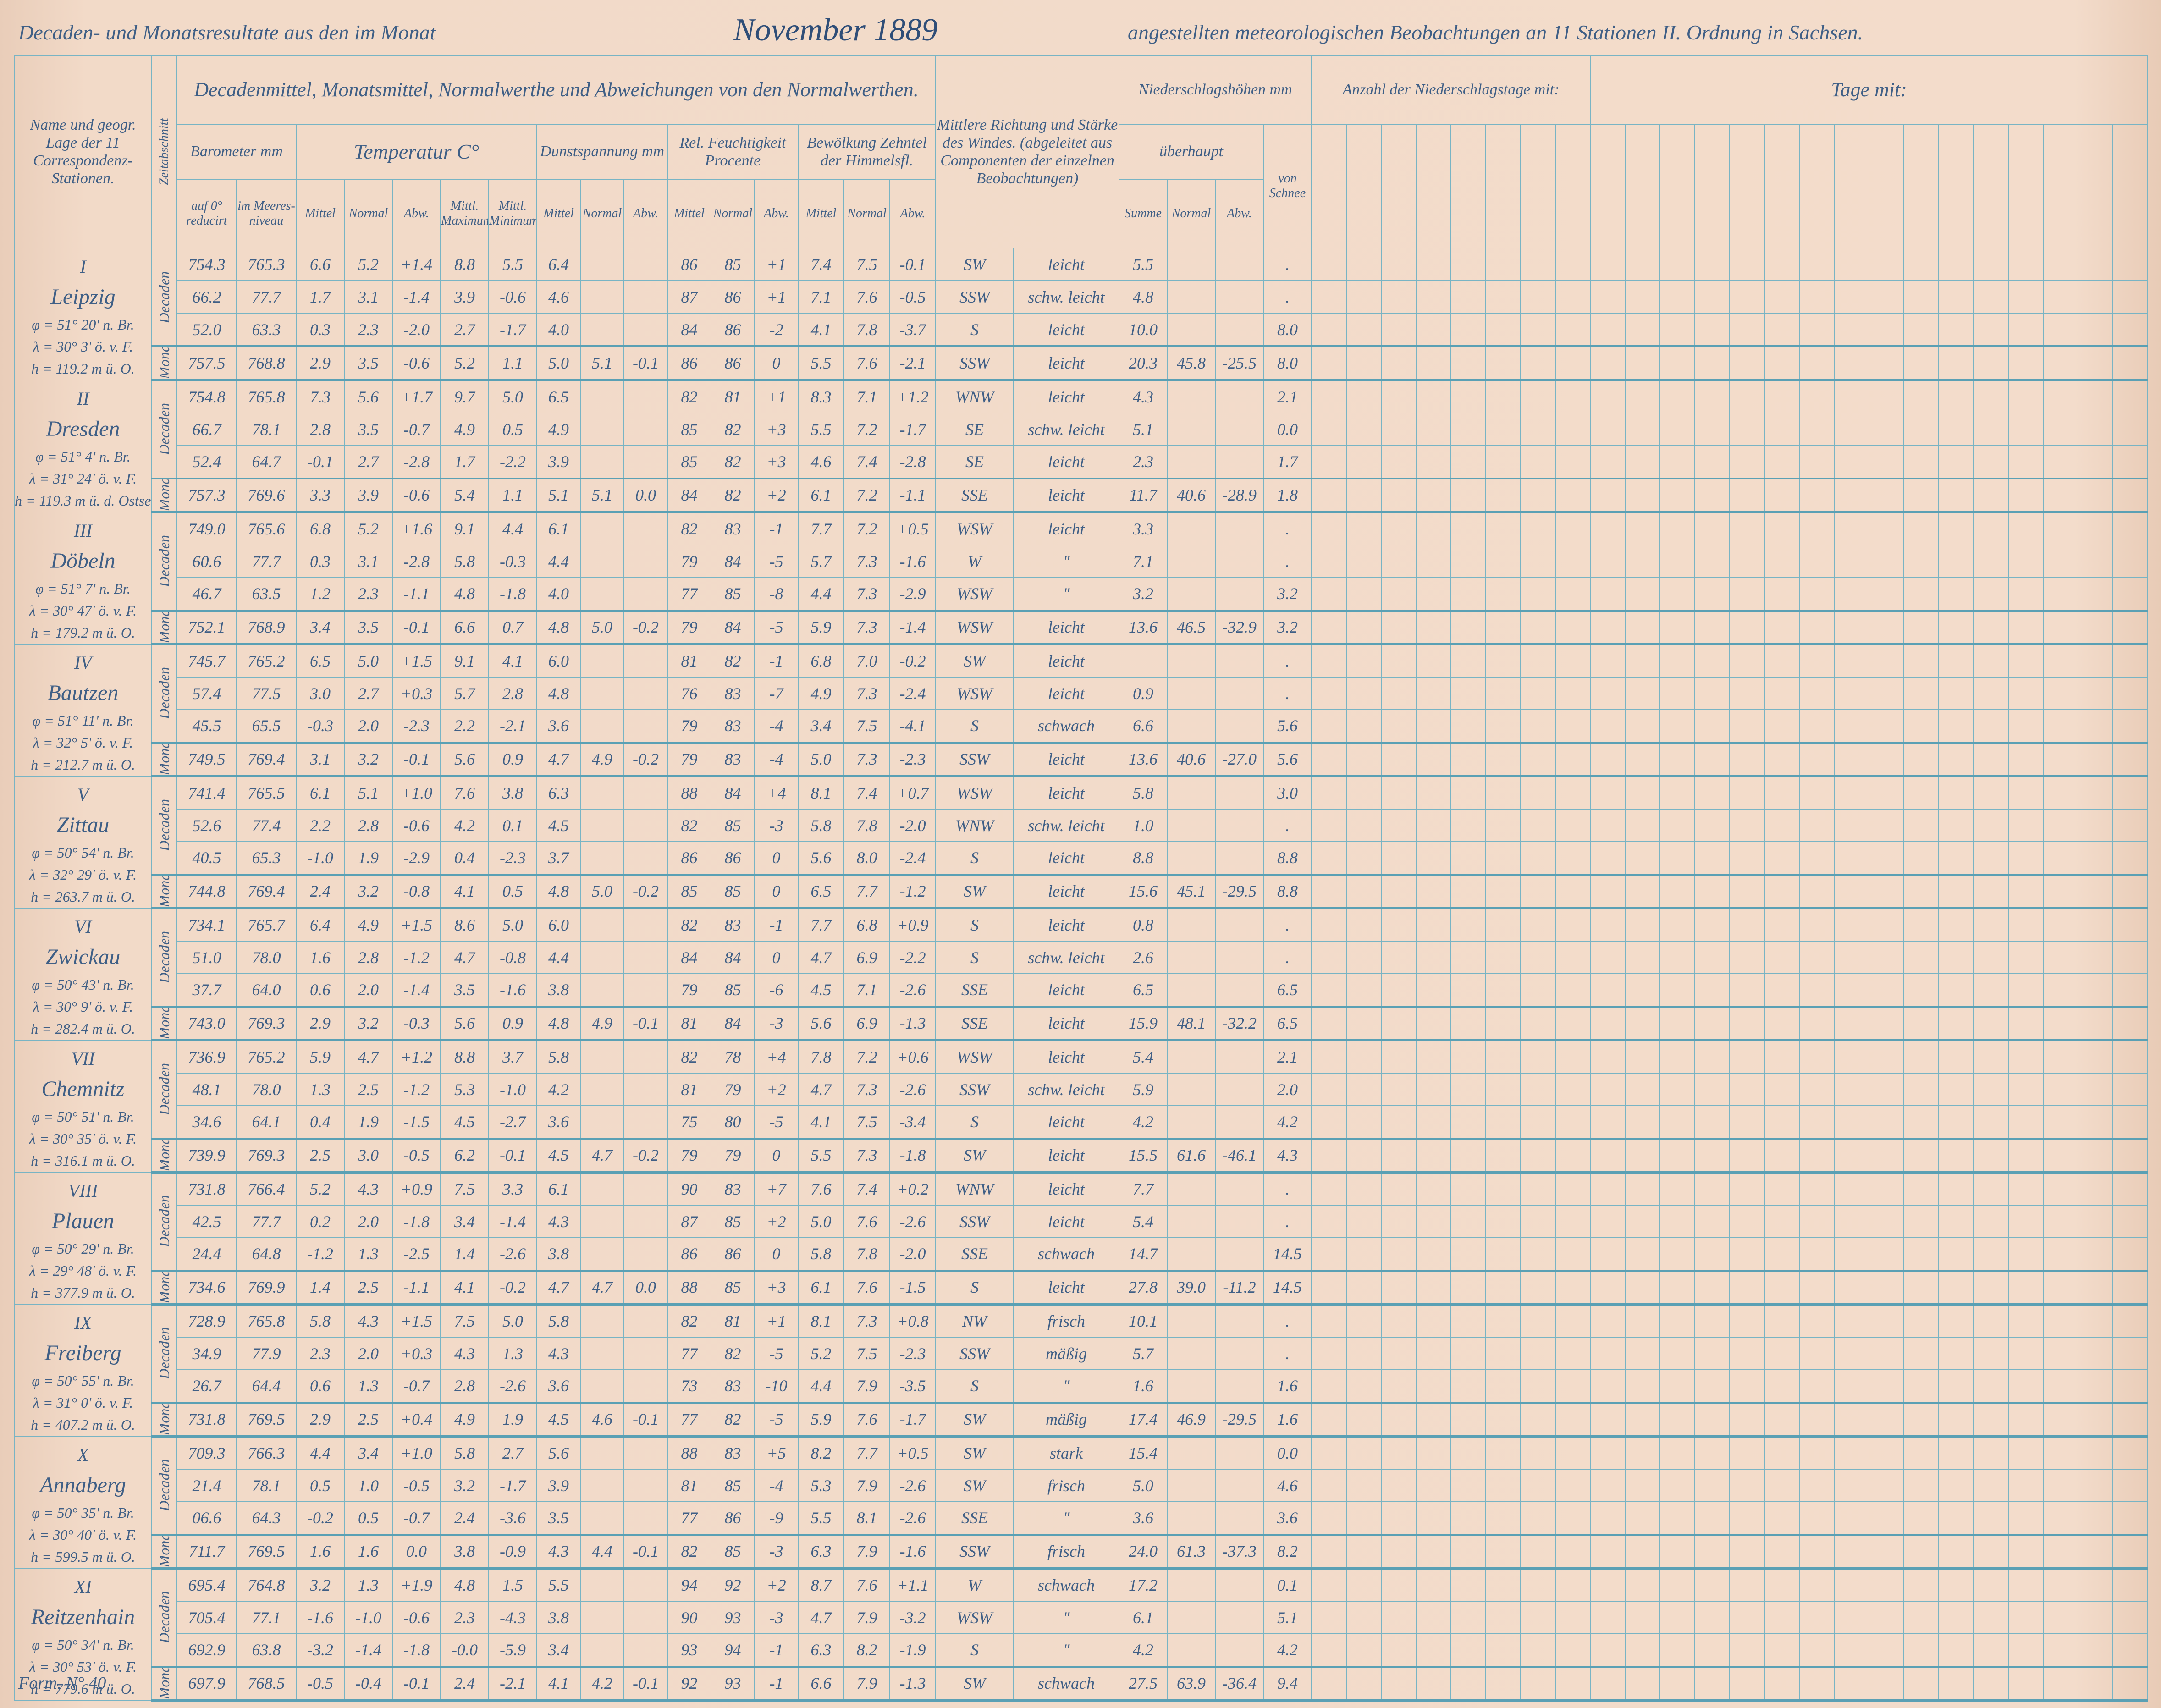 This screenshot has height=1708, width=2161. Describe the element at coordinates (417, 1221) in the screenshot. I see `value-cell: -1.8` at that location.